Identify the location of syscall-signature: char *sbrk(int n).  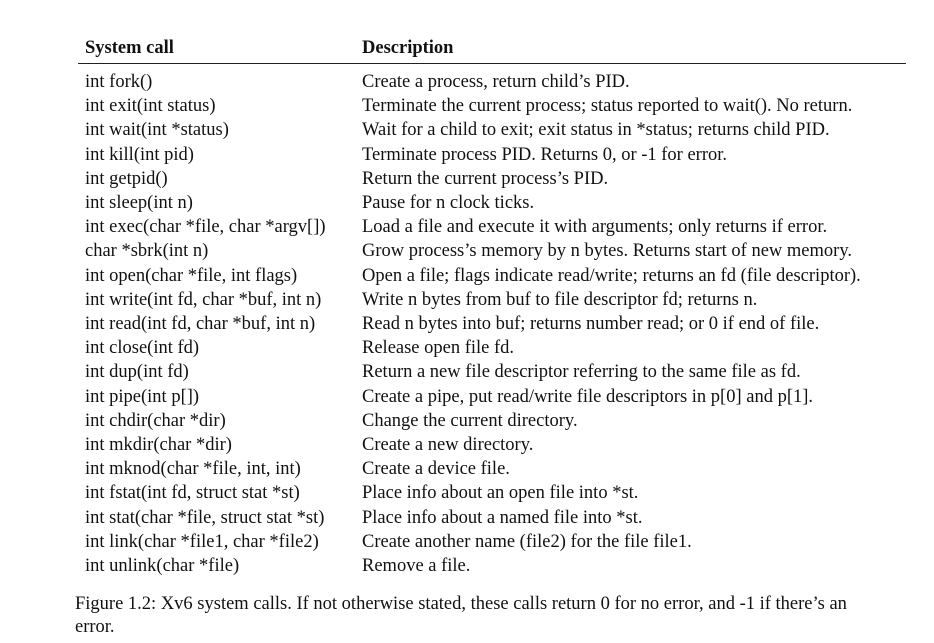
(147, 251).